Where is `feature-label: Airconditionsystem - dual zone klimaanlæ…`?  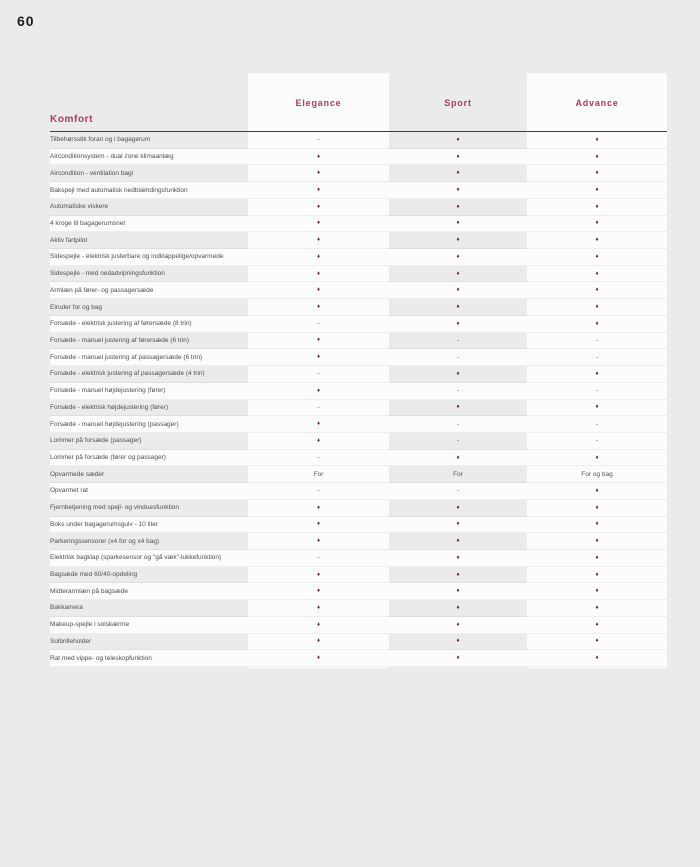
feature-label: Airconditionsystem - dual zone klimaanlæ… is located at coordinates (112, 157).